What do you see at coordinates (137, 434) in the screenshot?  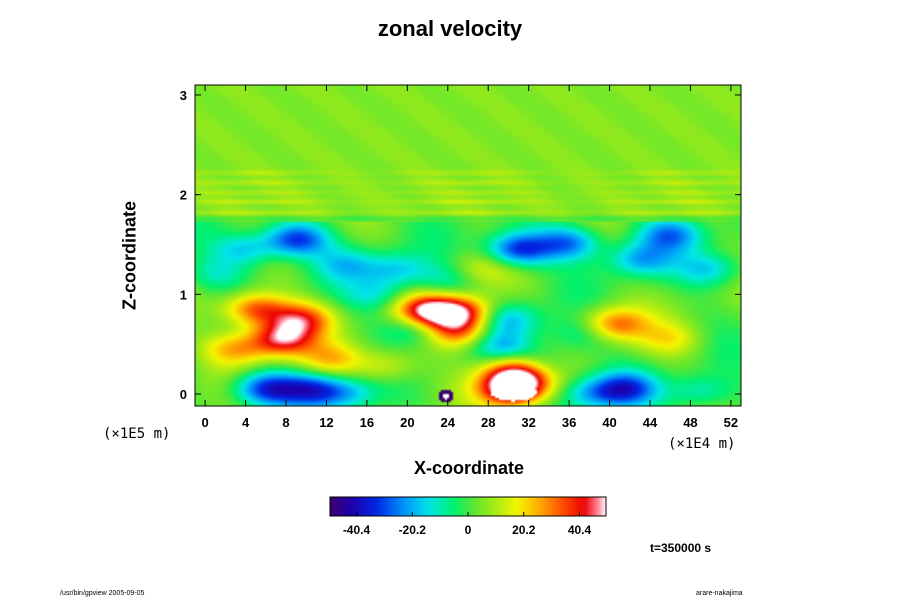 I see `z-unit-label: (×1E5 m)` at bounding box center [137, 434].